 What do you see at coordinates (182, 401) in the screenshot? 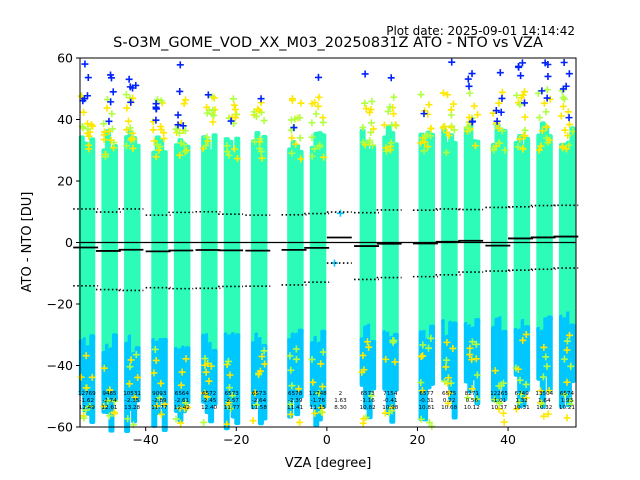
I see `bin-stat-mean: -2.61` at bounding box center [182, 401].